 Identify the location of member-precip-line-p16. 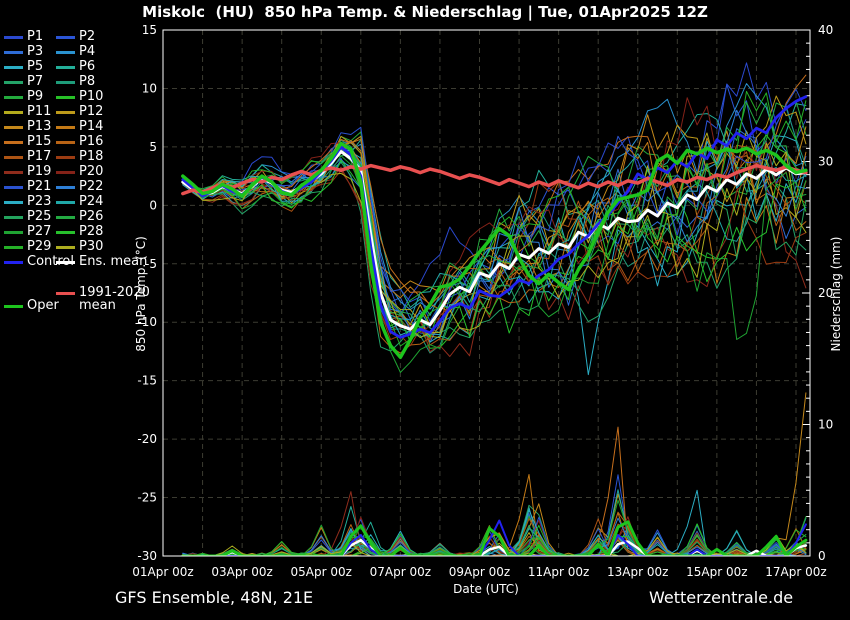
(494, 533).